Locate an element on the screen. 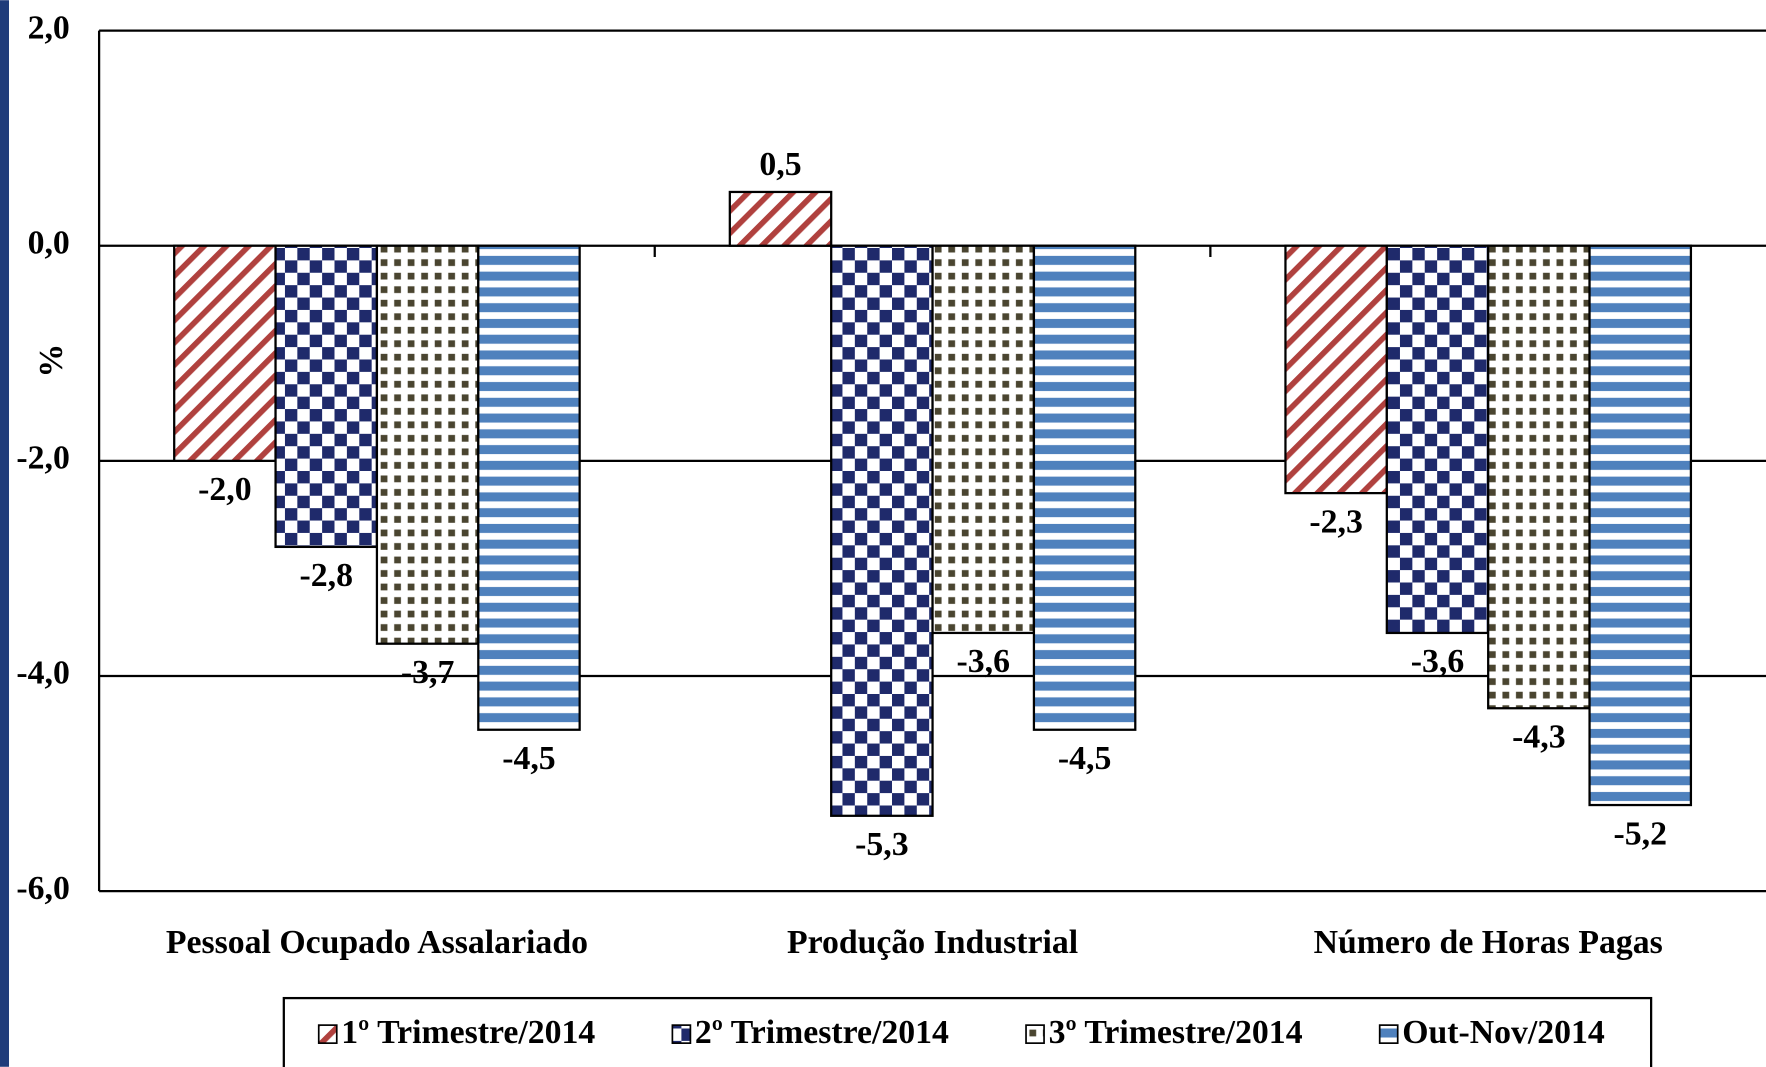  y-tick-label: -6,0 is located at coordinates (42, 888).